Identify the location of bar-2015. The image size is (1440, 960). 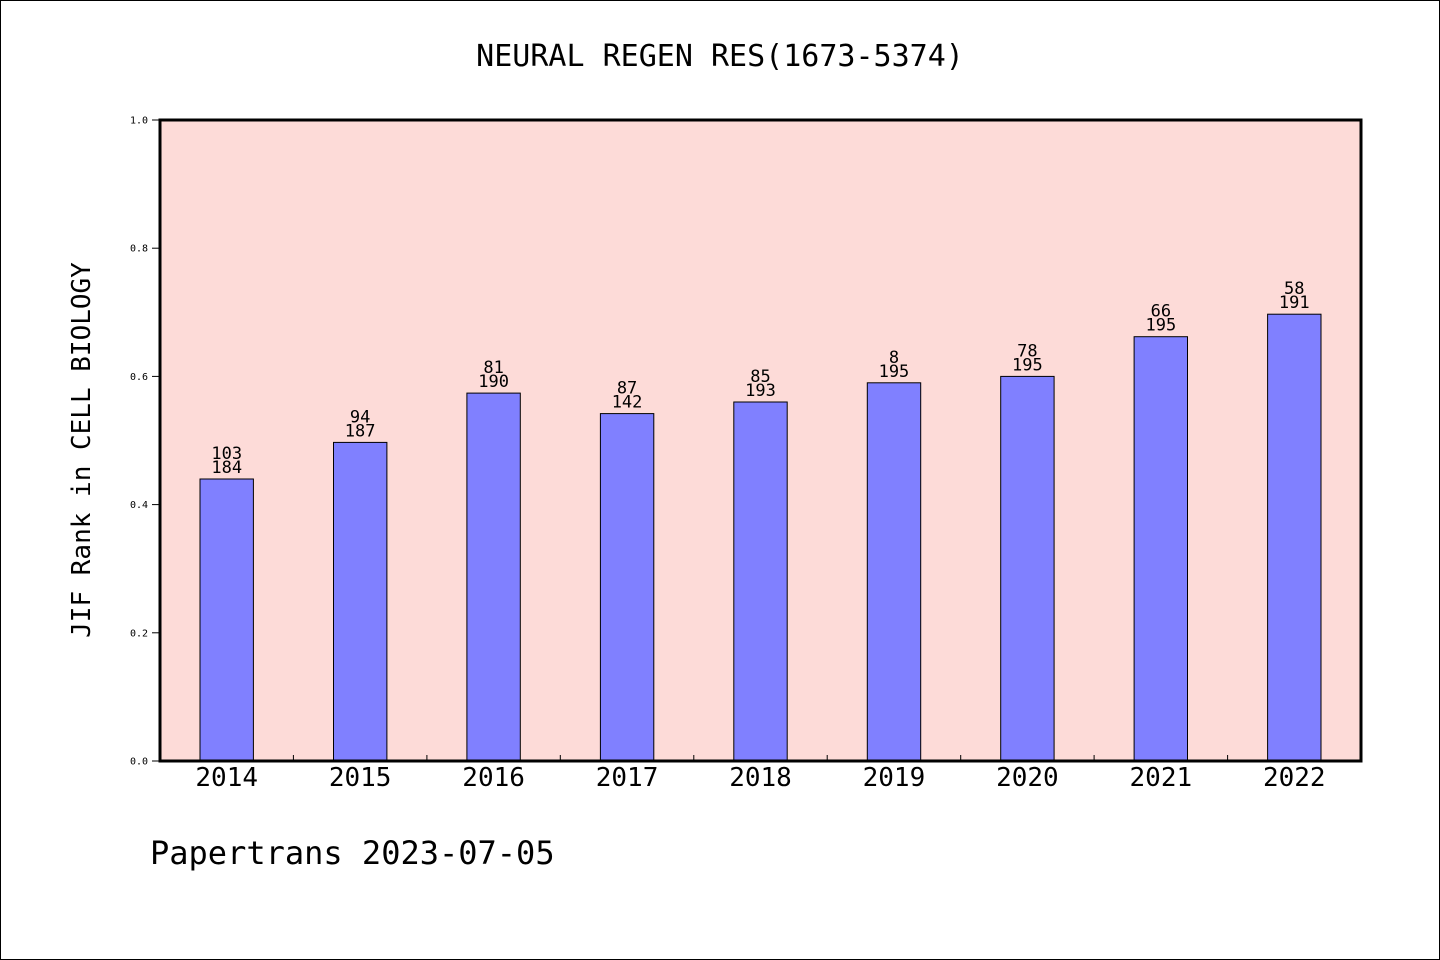
(360, 601).